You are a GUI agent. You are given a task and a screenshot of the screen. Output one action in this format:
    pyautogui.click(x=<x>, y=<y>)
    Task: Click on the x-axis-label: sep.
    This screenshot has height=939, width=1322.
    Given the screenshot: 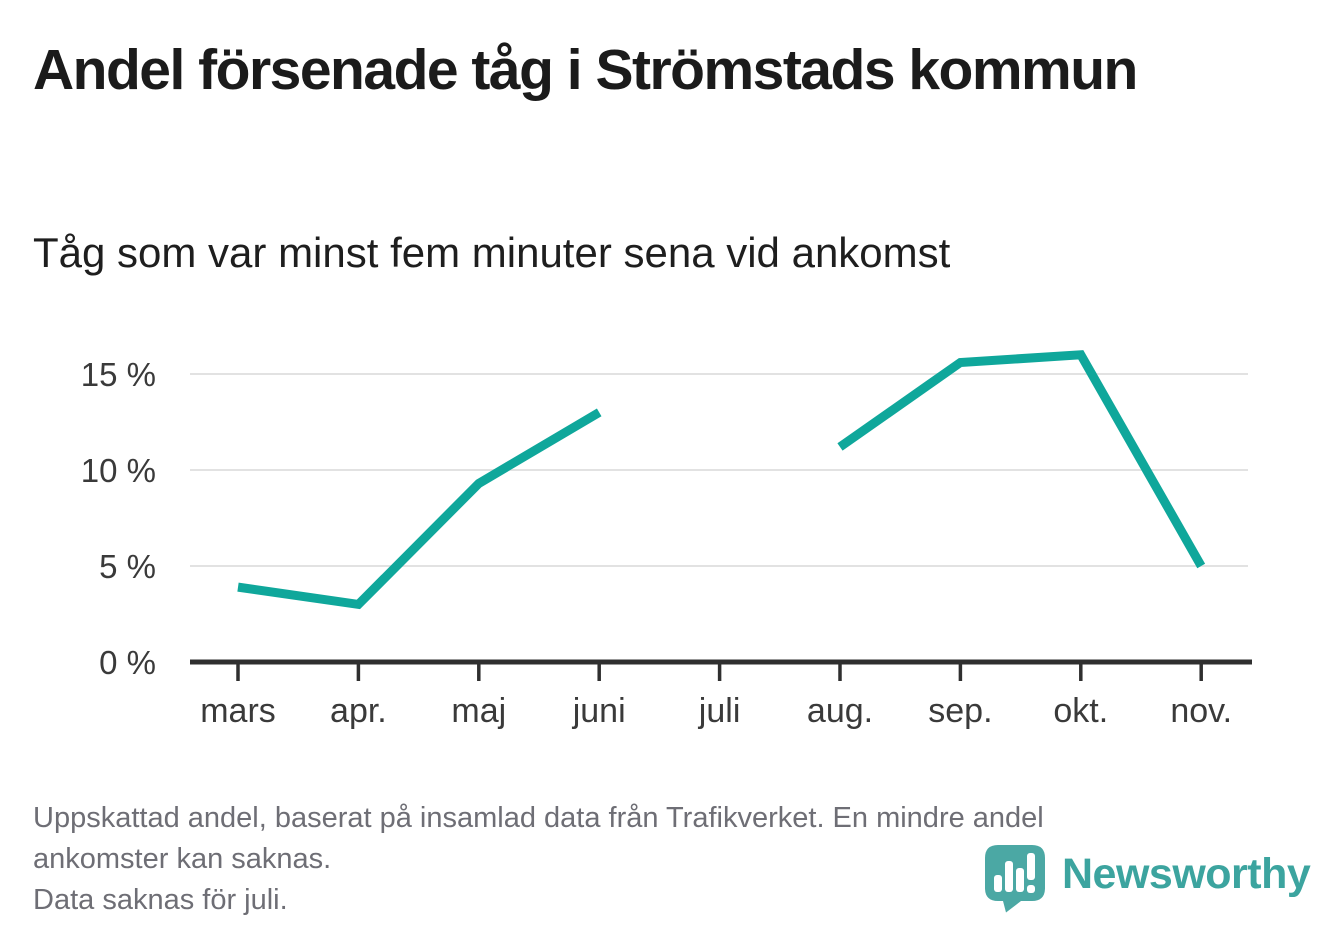 What is the action you would take?
    pyautogui.click(x=960, y=711)
    